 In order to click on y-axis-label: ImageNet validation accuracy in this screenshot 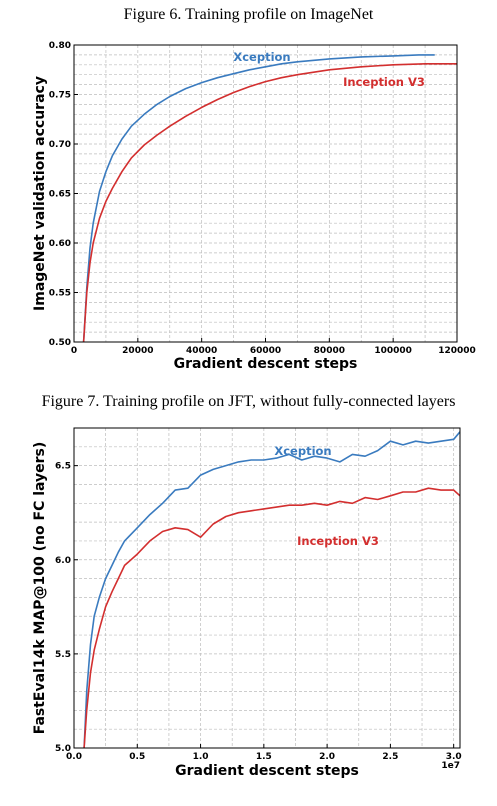, I will do `click(40, 193)`.